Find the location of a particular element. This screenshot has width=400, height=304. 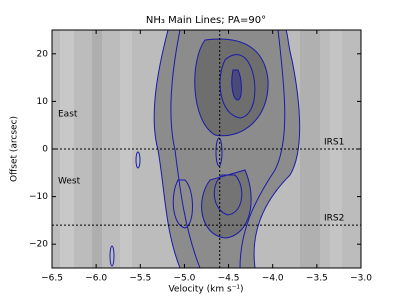

y-tick-label: 0 is located at coordinates (45, 150).